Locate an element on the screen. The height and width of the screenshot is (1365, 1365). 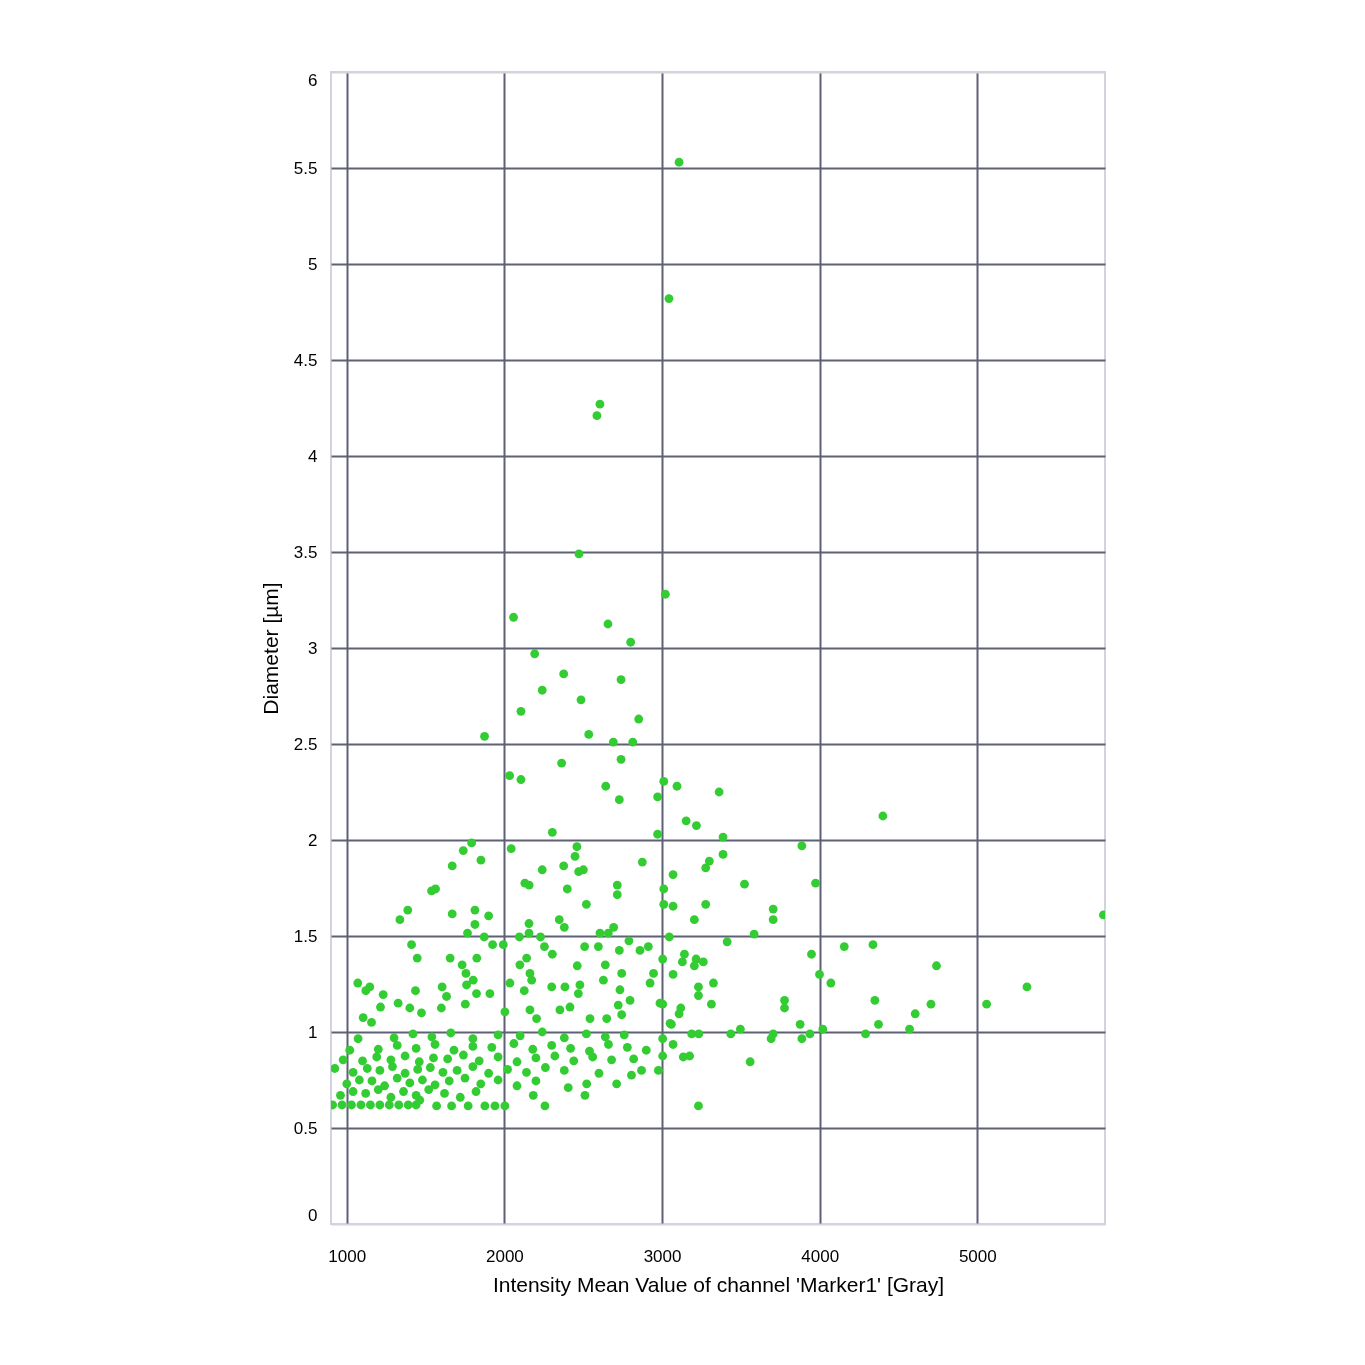
y-tick-label: 0 is located at coordinates (313, 1215).